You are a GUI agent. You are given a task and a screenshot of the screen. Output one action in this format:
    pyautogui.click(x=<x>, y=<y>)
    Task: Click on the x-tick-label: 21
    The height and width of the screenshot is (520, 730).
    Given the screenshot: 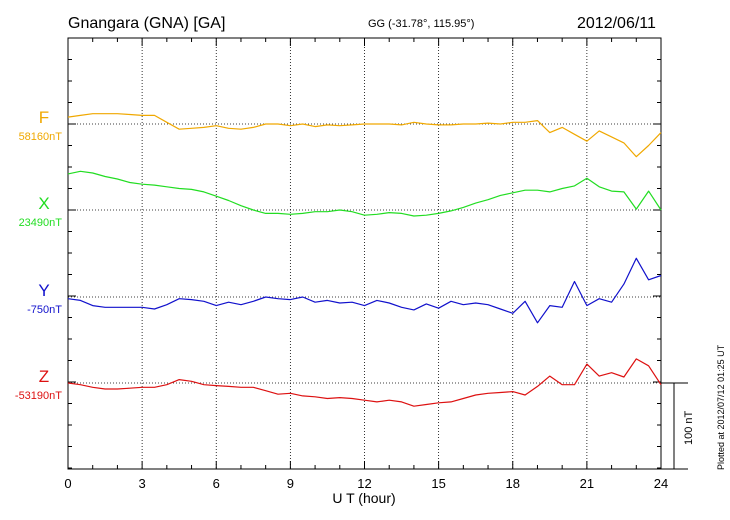 What is the action you would take?
    pyautogui.click(x=587, y=483)
    